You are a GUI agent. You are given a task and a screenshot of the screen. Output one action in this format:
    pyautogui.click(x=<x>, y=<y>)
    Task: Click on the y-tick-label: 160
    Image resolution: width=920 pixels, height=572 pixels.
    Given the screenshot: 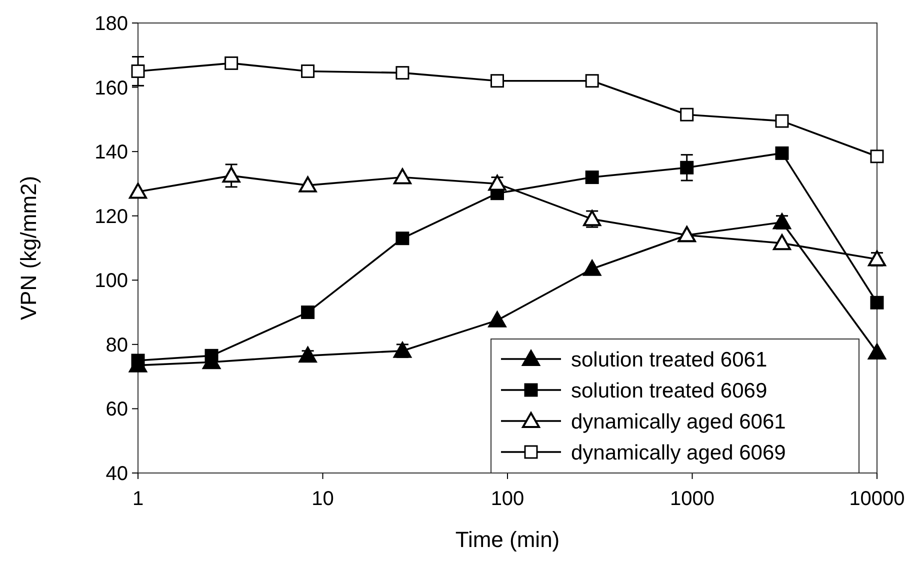 What is the action you would take?
    pyautogui.click(x=111, y=88)
    